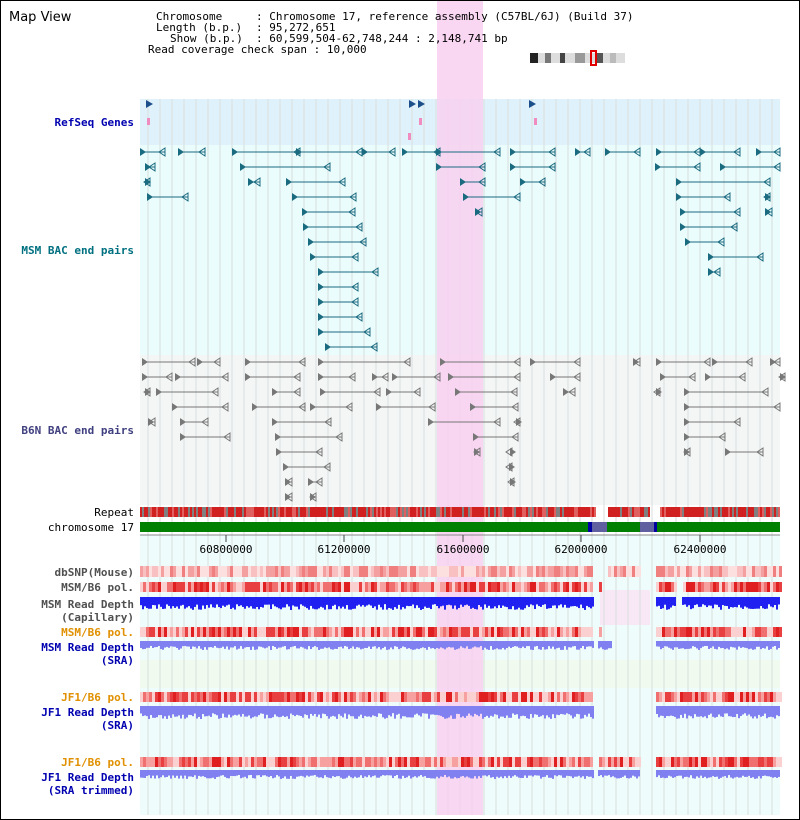  What do you see at coordinates (412, 104) in the screenshot?
I see `gene-feature` at bounding box center [412, 104].